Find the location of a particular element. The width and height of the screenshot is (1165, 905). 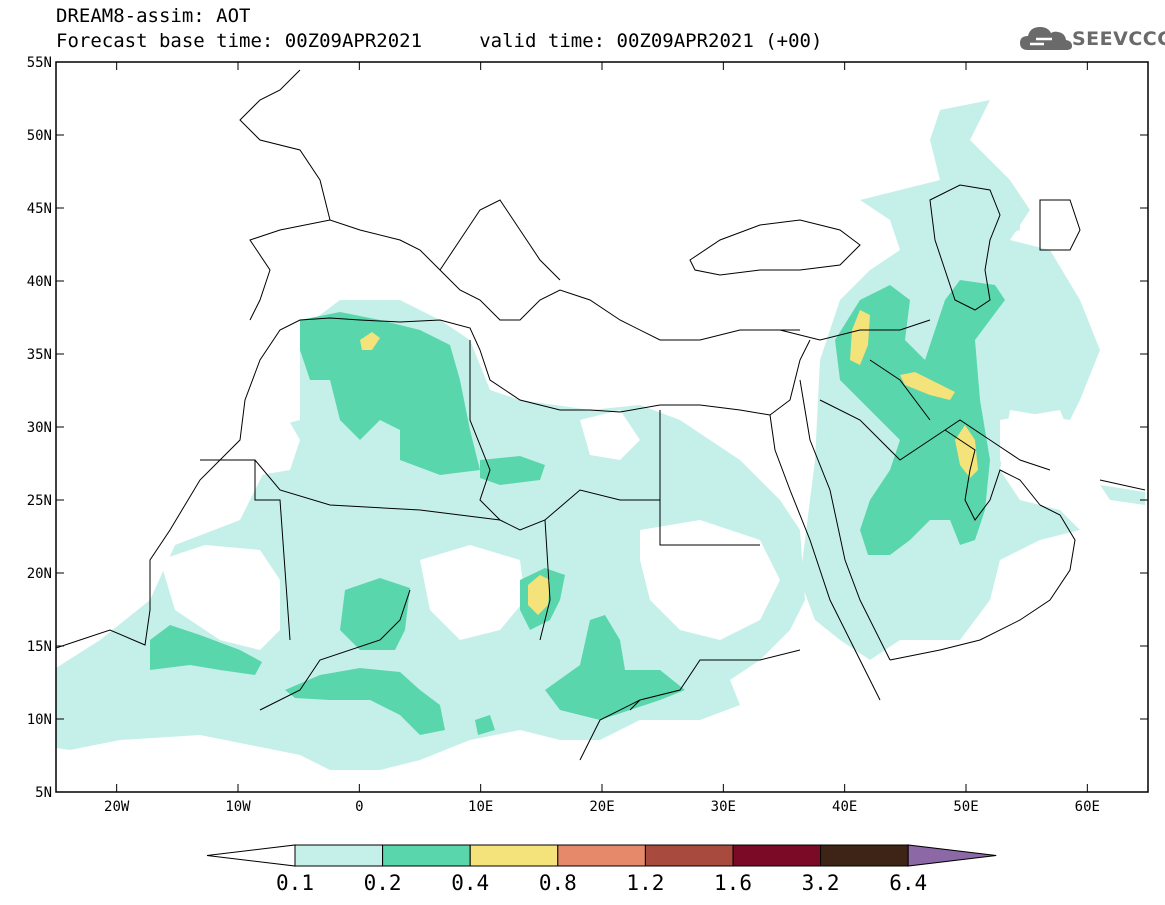

lat-tick-label: 25N is located at coordinates (39, 501).